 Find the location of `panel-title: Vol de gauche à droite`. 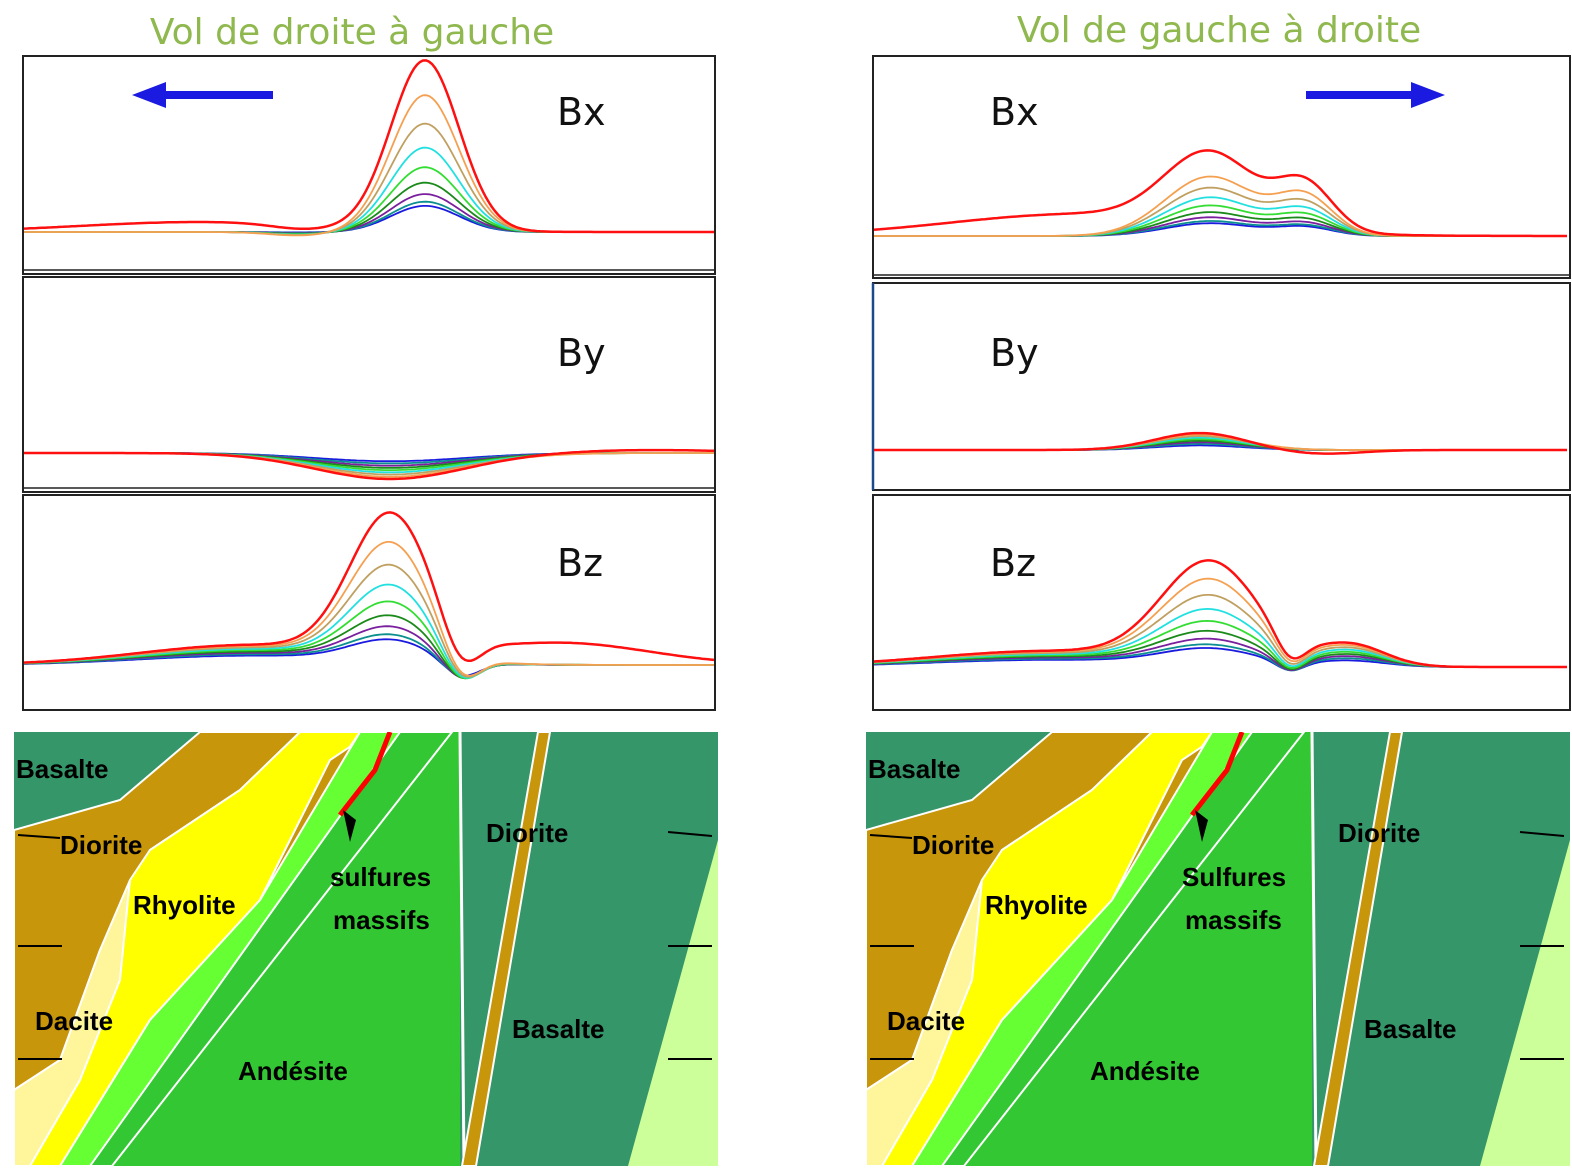

panel-title: Vol de gauche à droite is located at coordinates (1219, 30).